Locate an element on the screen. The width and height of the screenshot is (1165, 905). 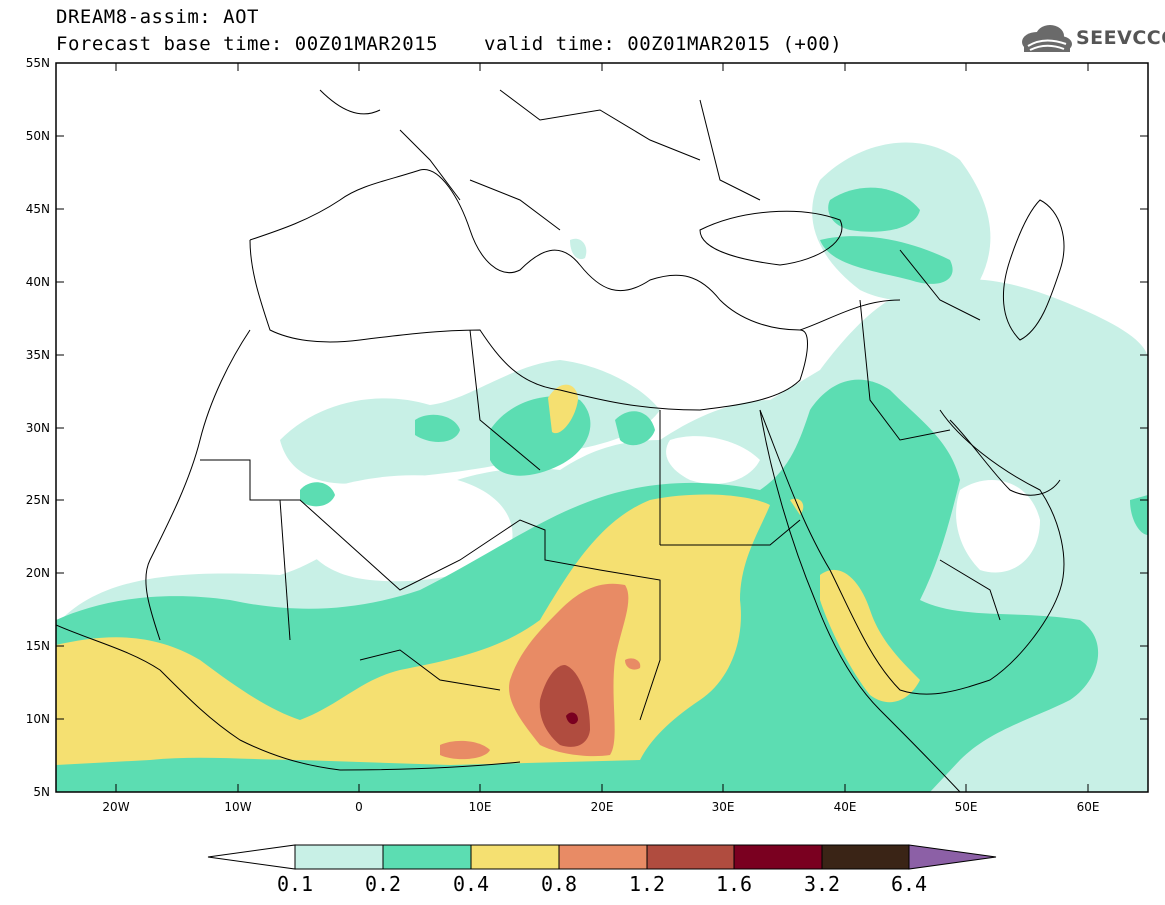
colorbar-label: 1.2 is located at coordinates (647, 884).